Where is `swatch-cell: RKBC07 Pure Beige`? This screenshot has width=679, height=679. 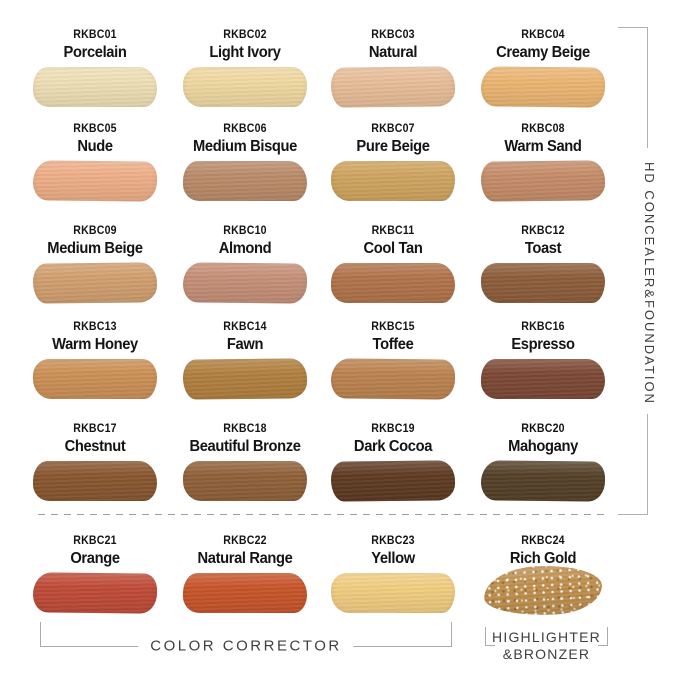 swatch-cell: RKBC07 Pure Beige is located at coordinates (393, 174).